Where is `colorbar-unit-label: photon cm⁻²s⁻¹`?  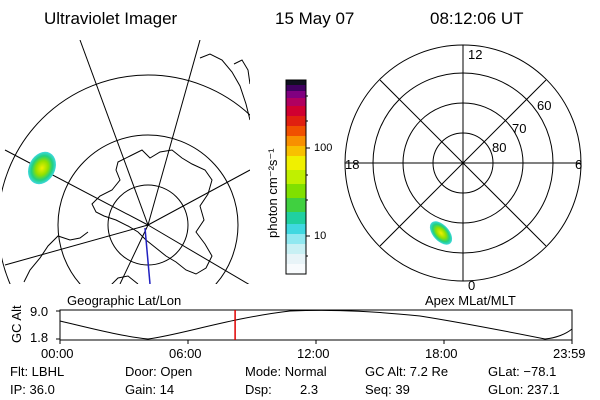
colorbar-unit-label: photon cm⁻²s⁻¹ is located at coordinates (272, 193).